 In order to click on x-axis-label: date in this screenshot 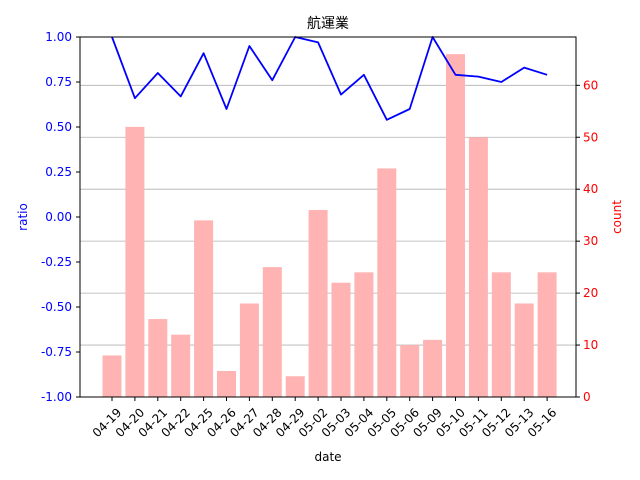, I will do `click(327, 457)`.